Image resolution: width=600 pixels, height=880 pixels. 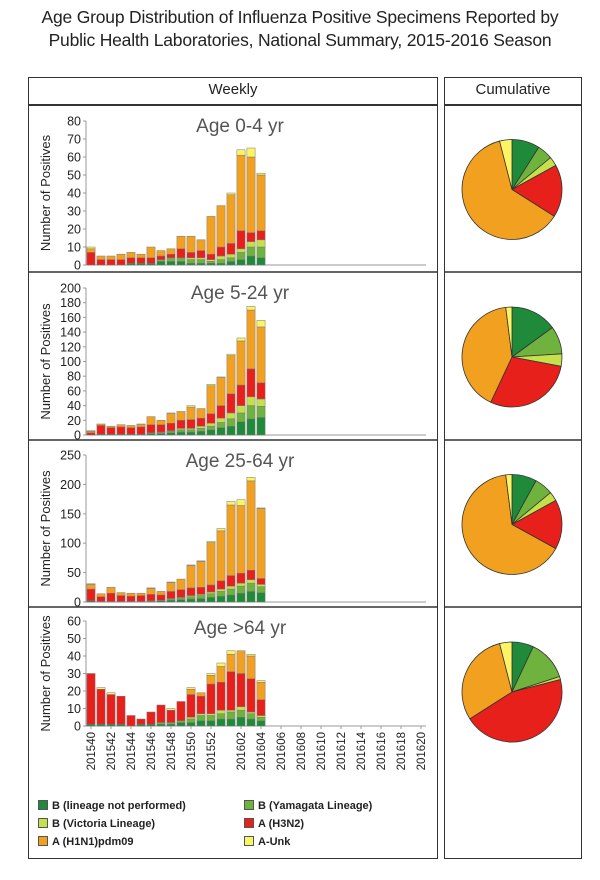 I want to click on y-tick-label: 100, so click(x=70, y=544).